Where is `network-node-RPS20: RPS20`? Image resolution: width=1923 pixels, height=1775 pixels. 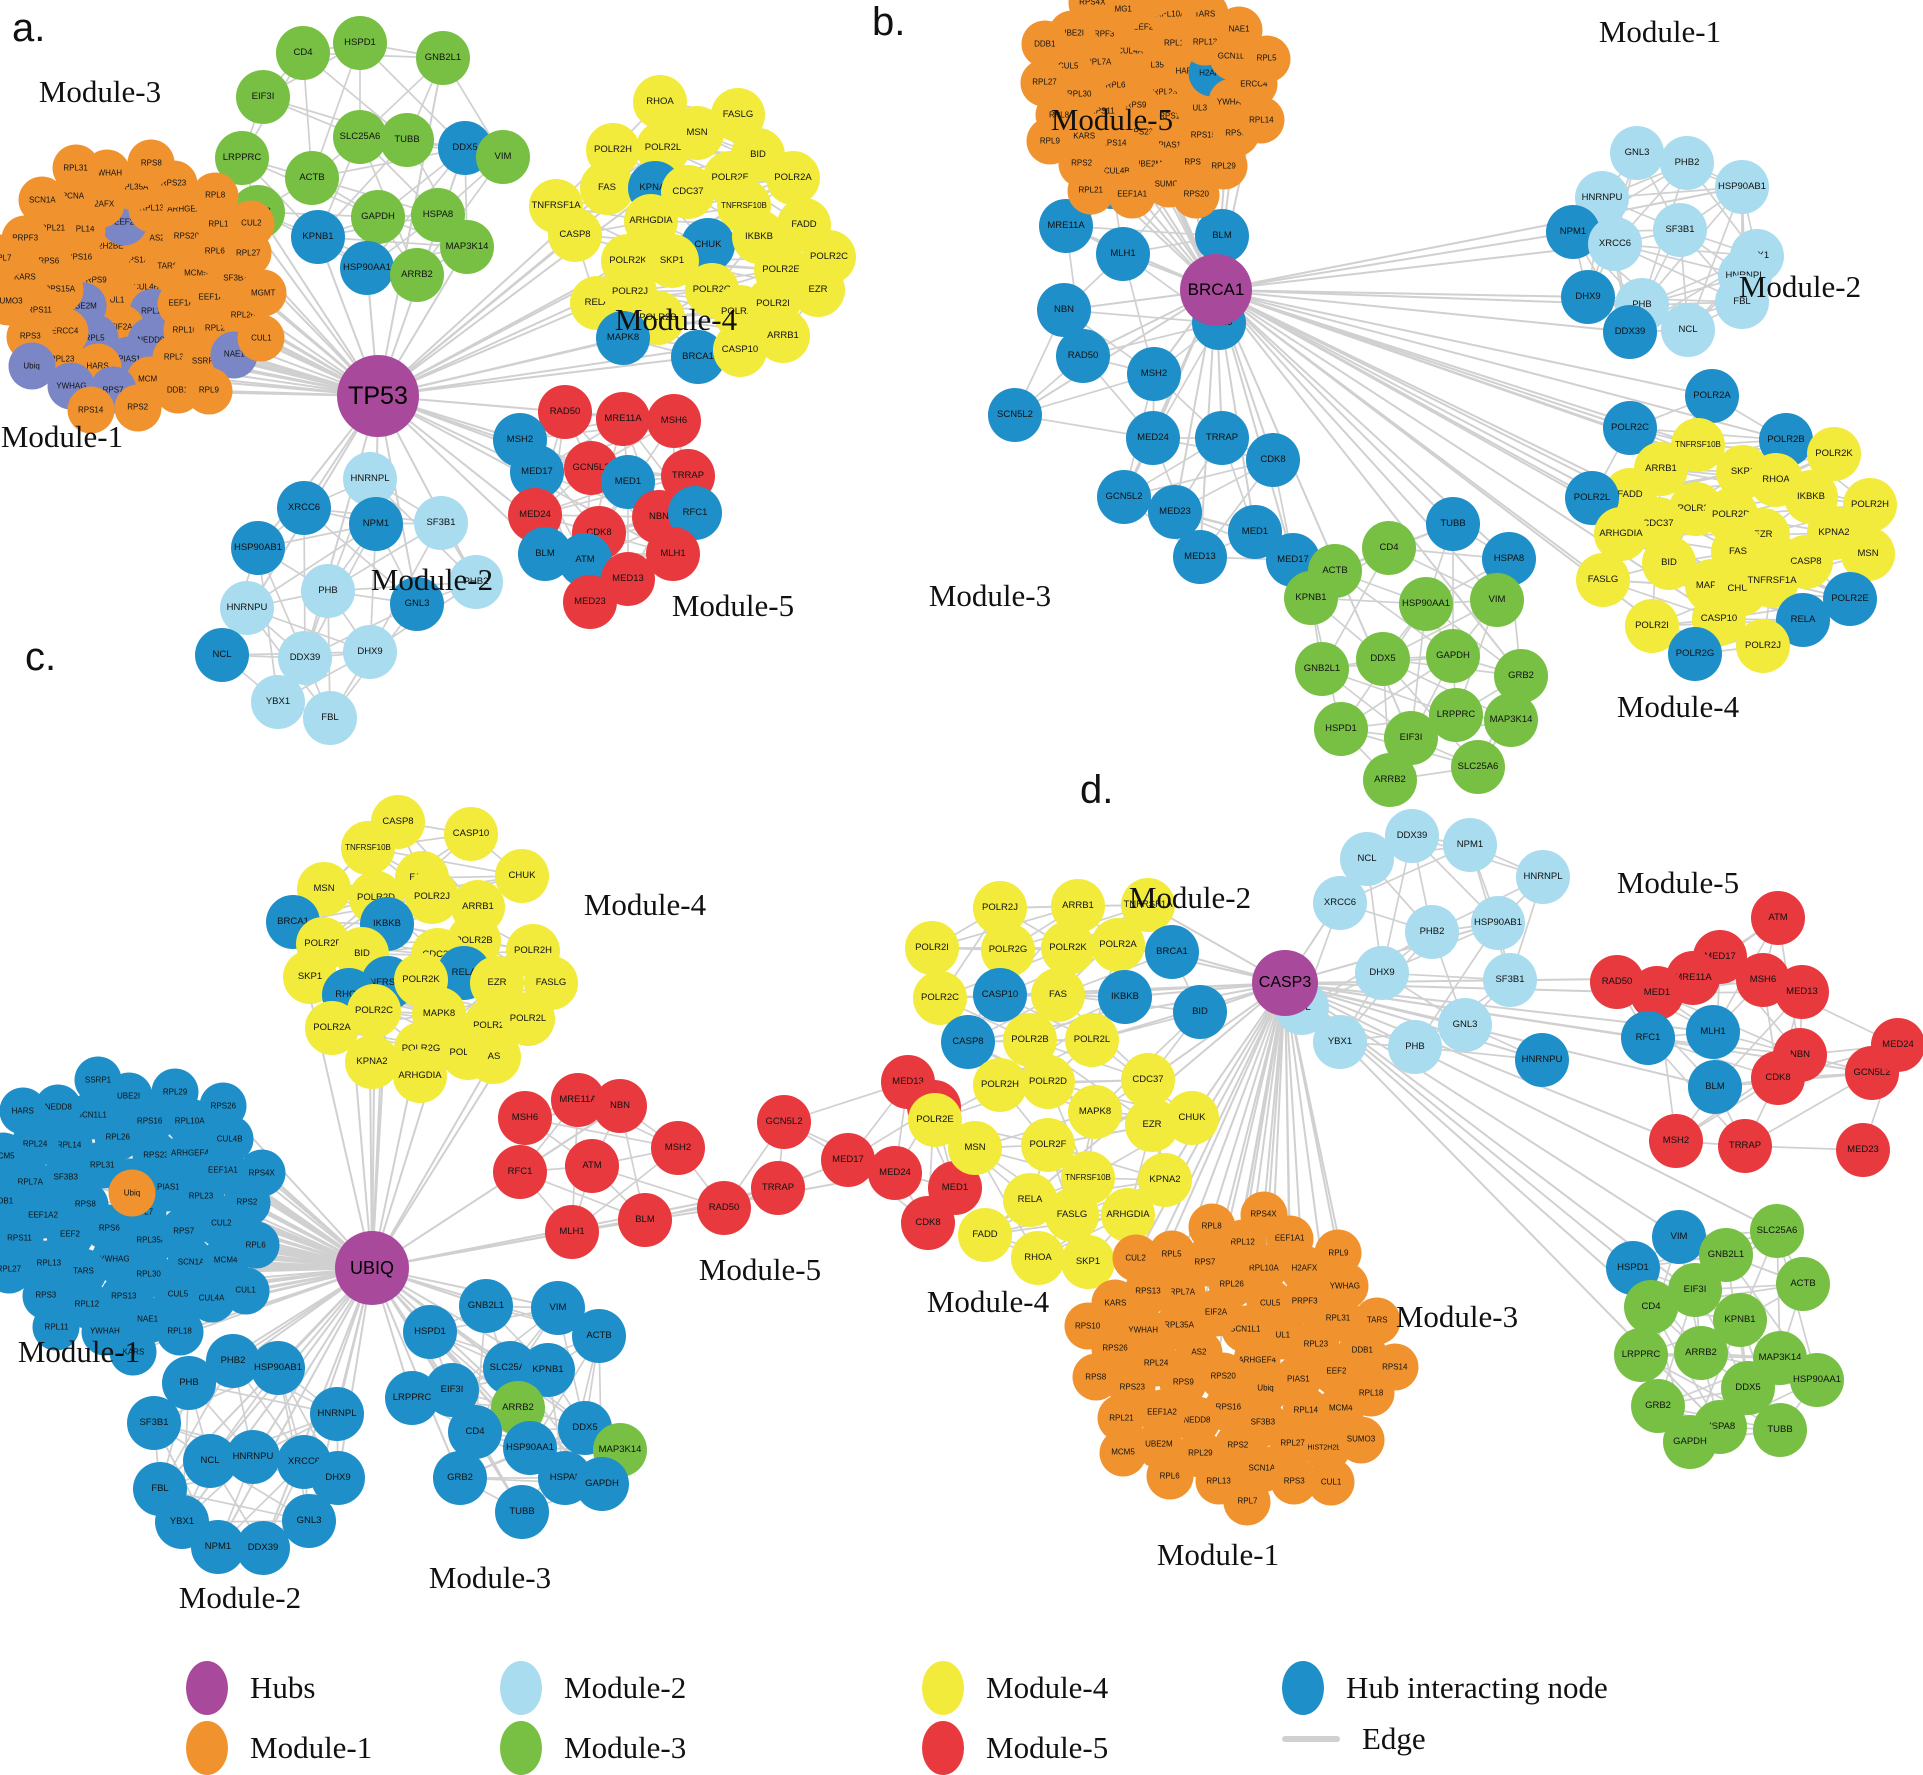 network-node-RPS20: RPS20 is located at coordinates (3, 1229).